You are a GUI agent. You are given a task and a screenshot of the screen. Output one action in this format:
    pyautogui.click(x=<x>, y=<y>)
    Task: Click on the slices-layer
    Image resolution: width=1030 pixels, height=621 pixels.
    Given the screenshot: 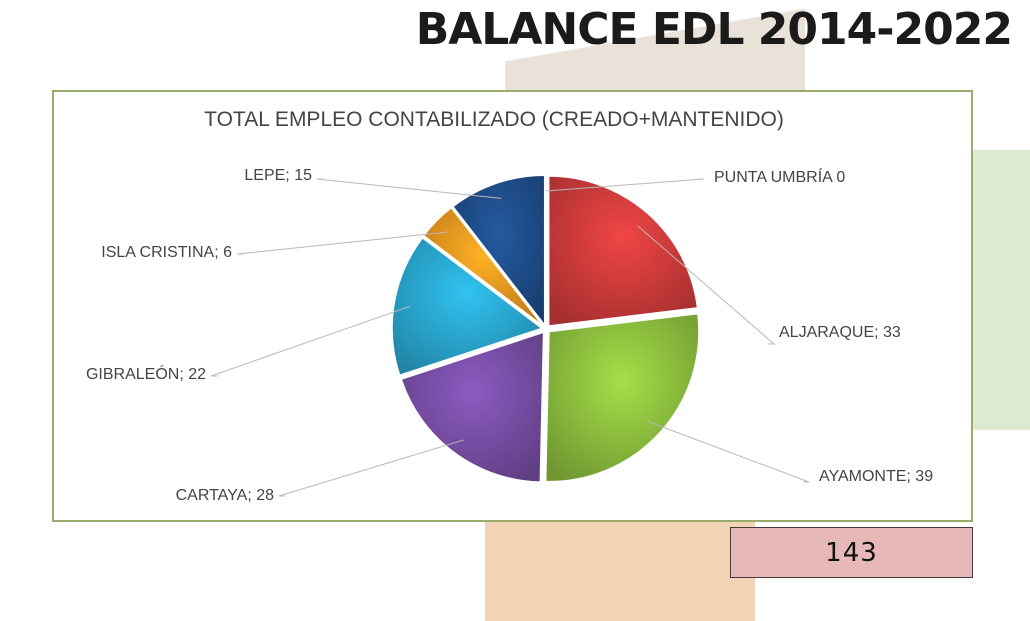 What is the action you would take?
    pyautogui.click(x=545, y=328)
    